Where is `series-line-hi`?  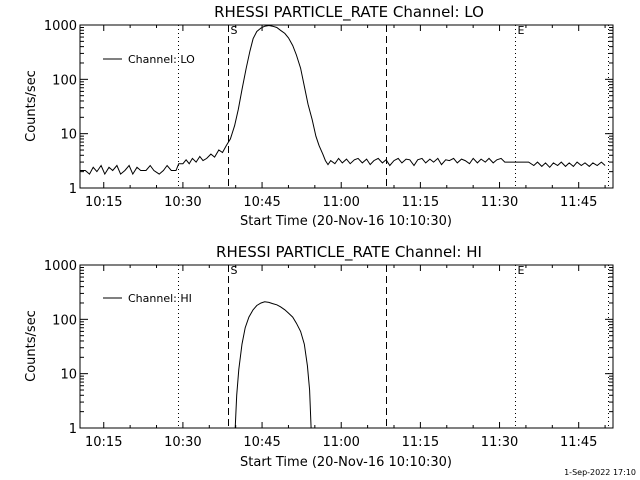 series-line-hi is located at coordinates (273, 365).